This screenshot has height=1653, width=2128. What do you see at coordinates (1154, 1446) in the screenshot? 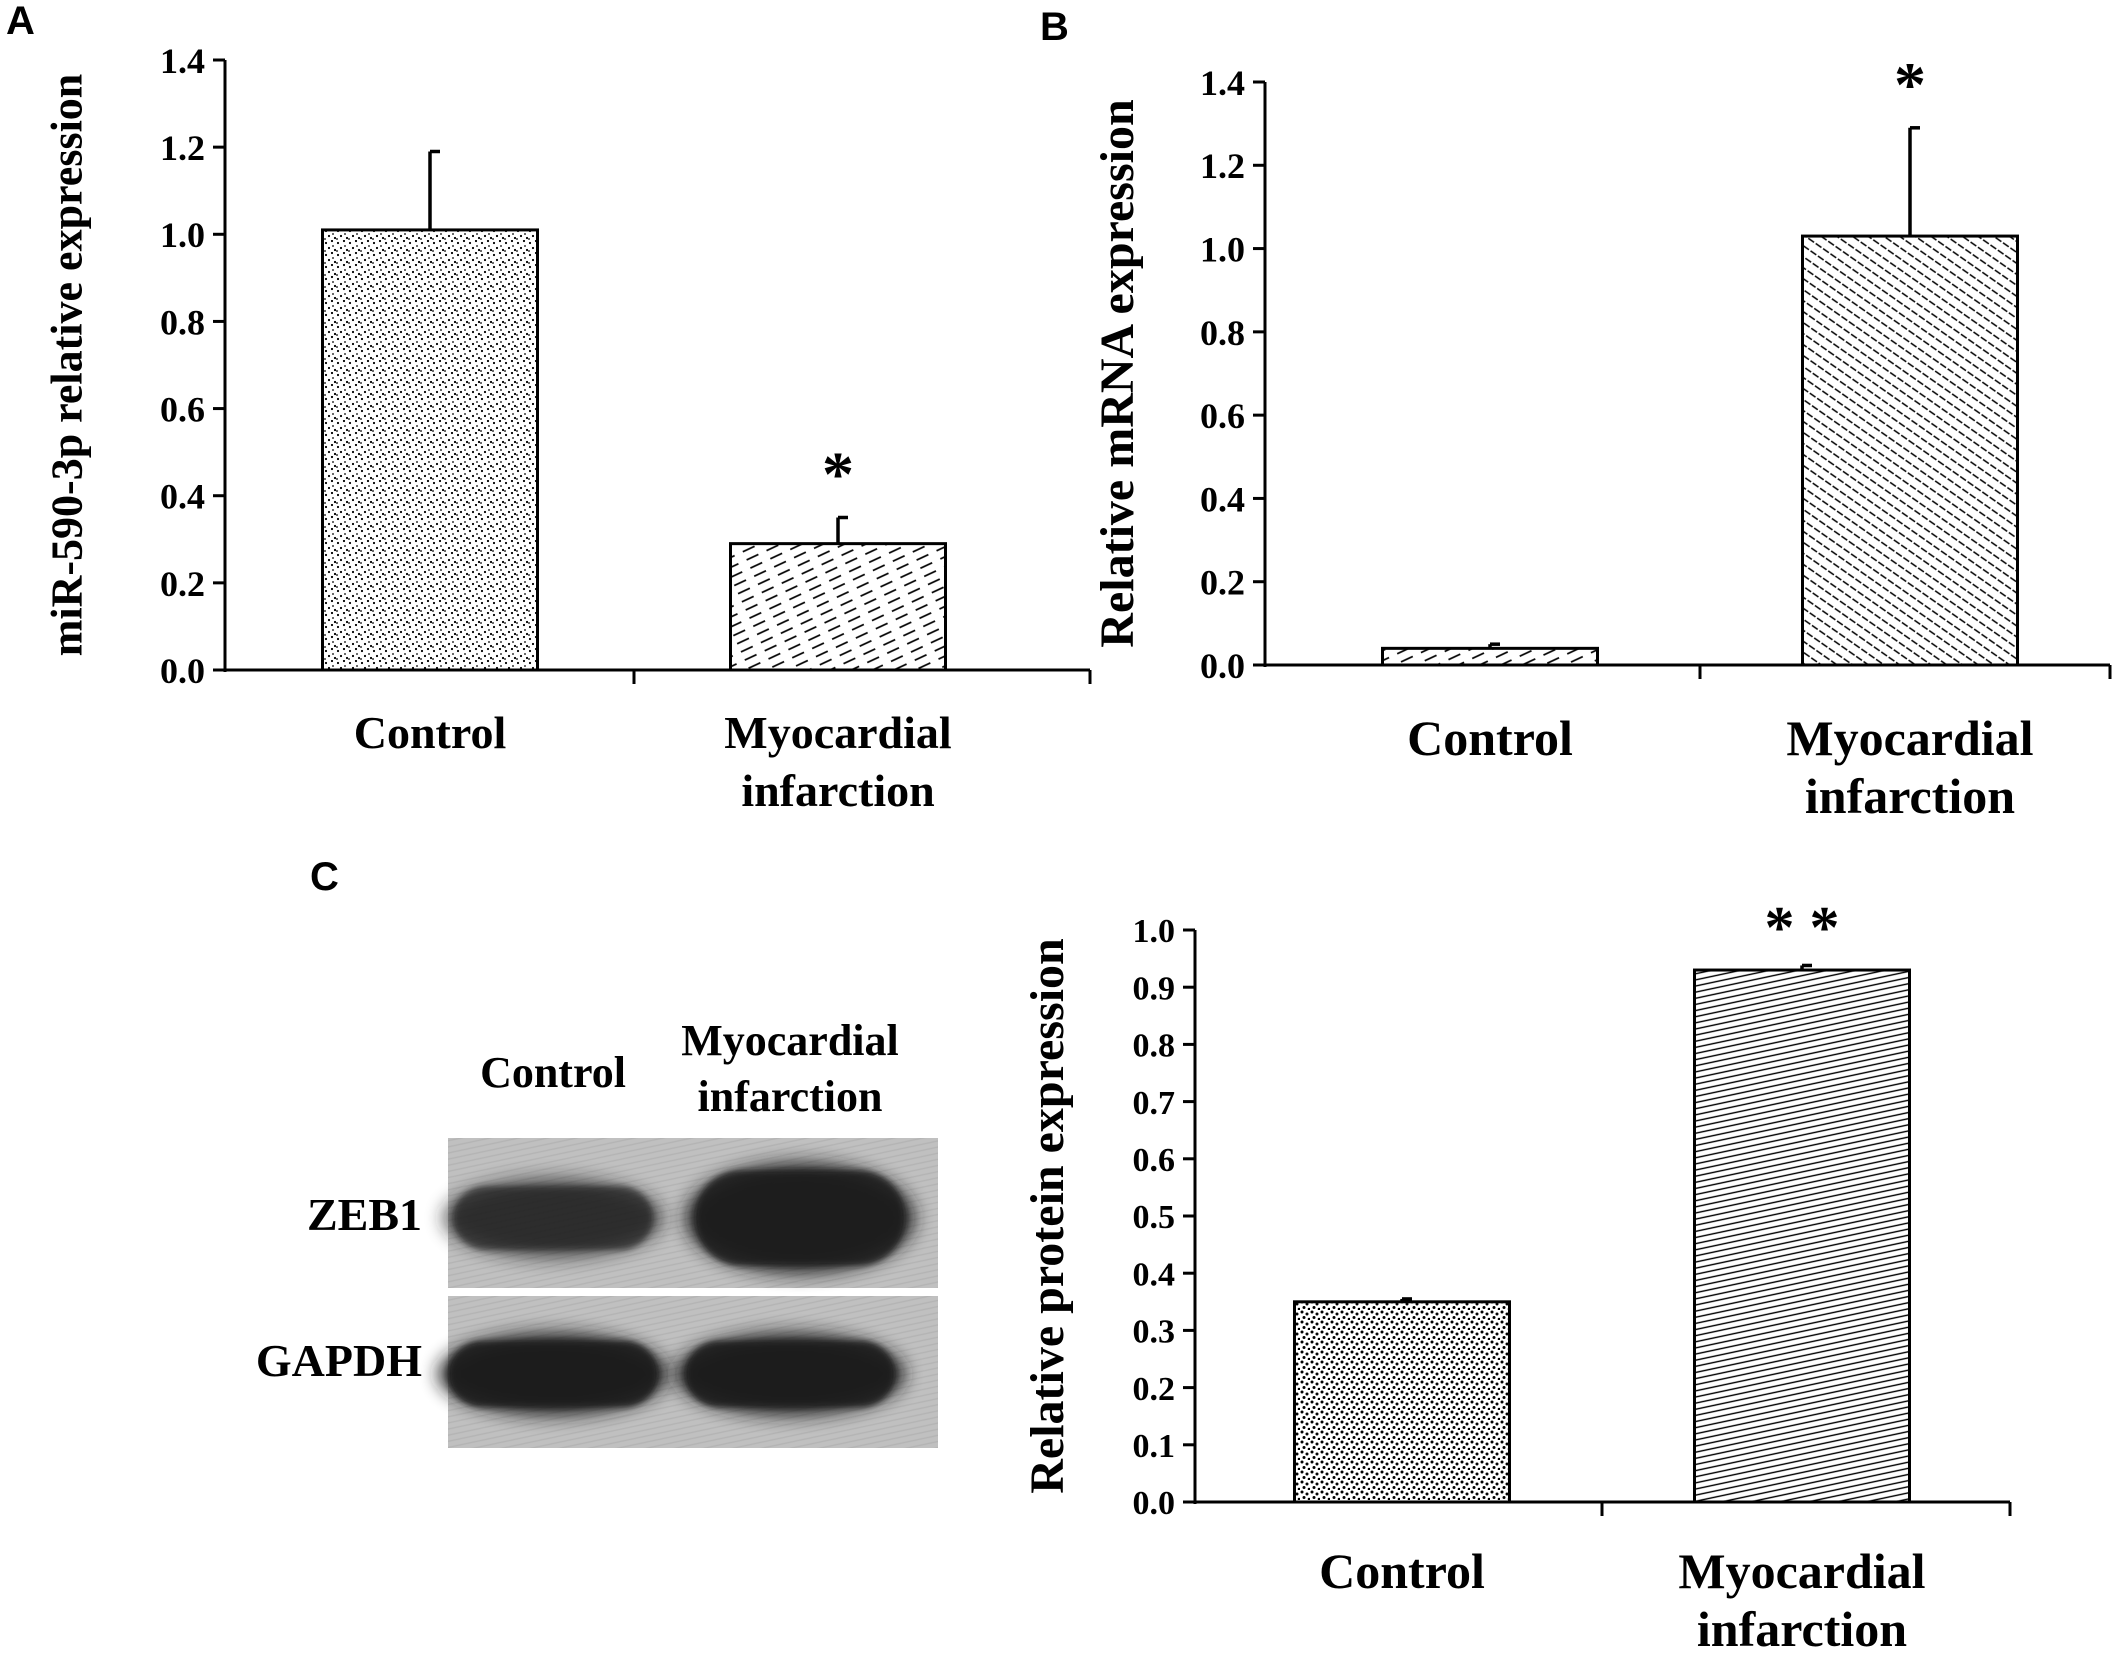
I see `y-tick-label: 0.1` at bounding box center [1154, 1446].